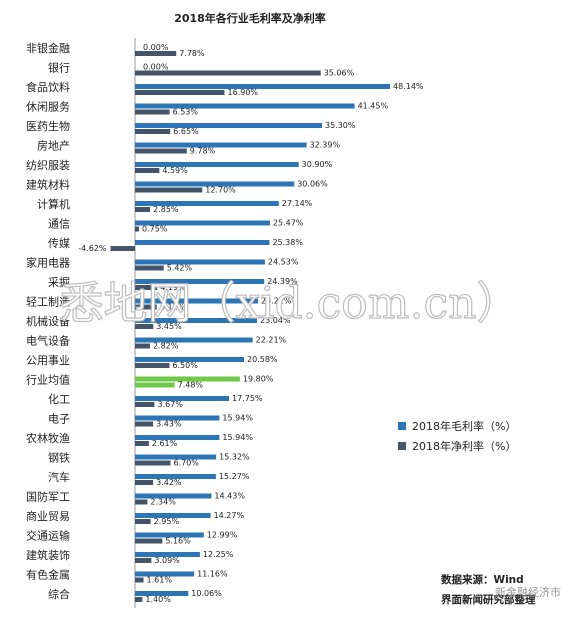 The width and height of the screenshot is (580, 619). Describe the element at coordinates (48, 185) in the screenshot. I see `category-label: 建筑材料` at that location.